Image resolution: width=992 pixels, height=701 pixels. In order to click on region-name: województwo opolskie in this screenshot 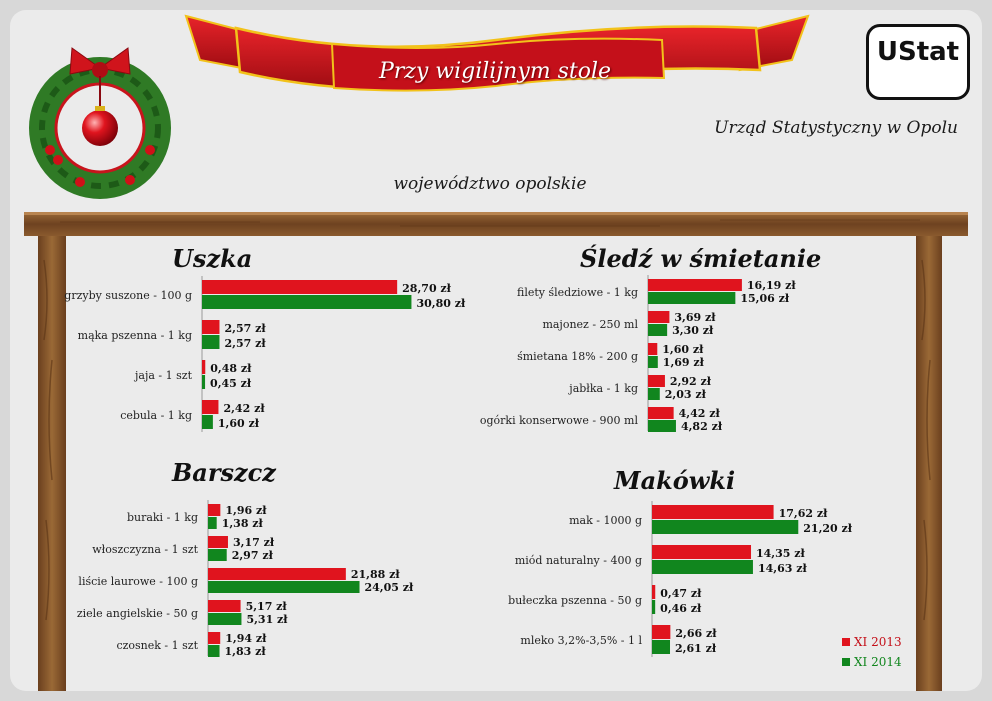, I will do `click(490, 184)`.